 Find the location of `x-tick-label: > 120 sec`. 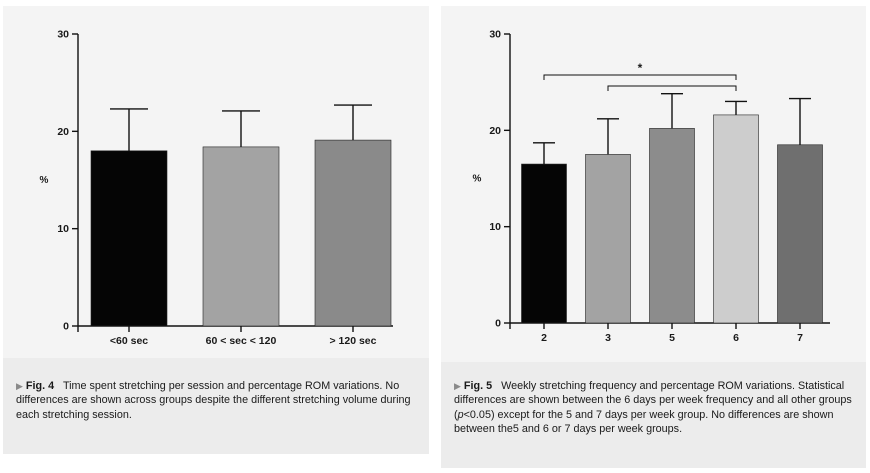

x-tick-label: > 120 sec is located at coordinates (352, 341).